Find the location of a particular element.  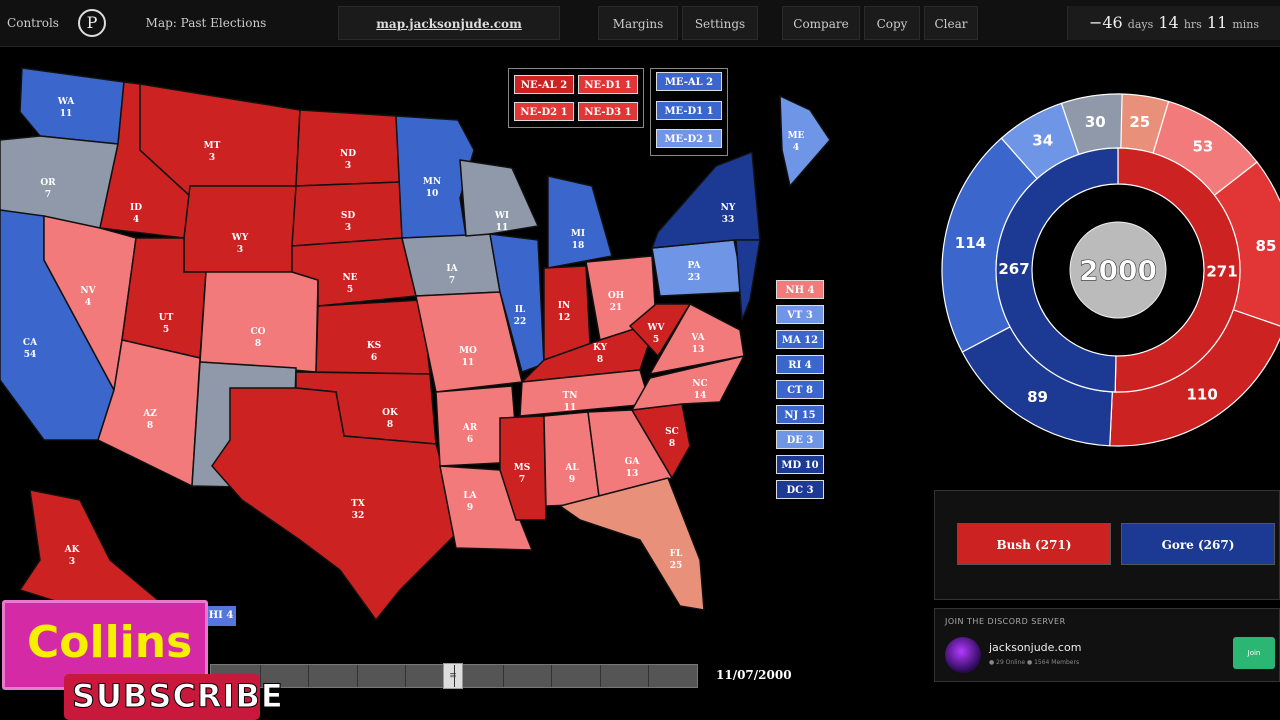

clear-button: Clear is located at coordinates (951, 23).